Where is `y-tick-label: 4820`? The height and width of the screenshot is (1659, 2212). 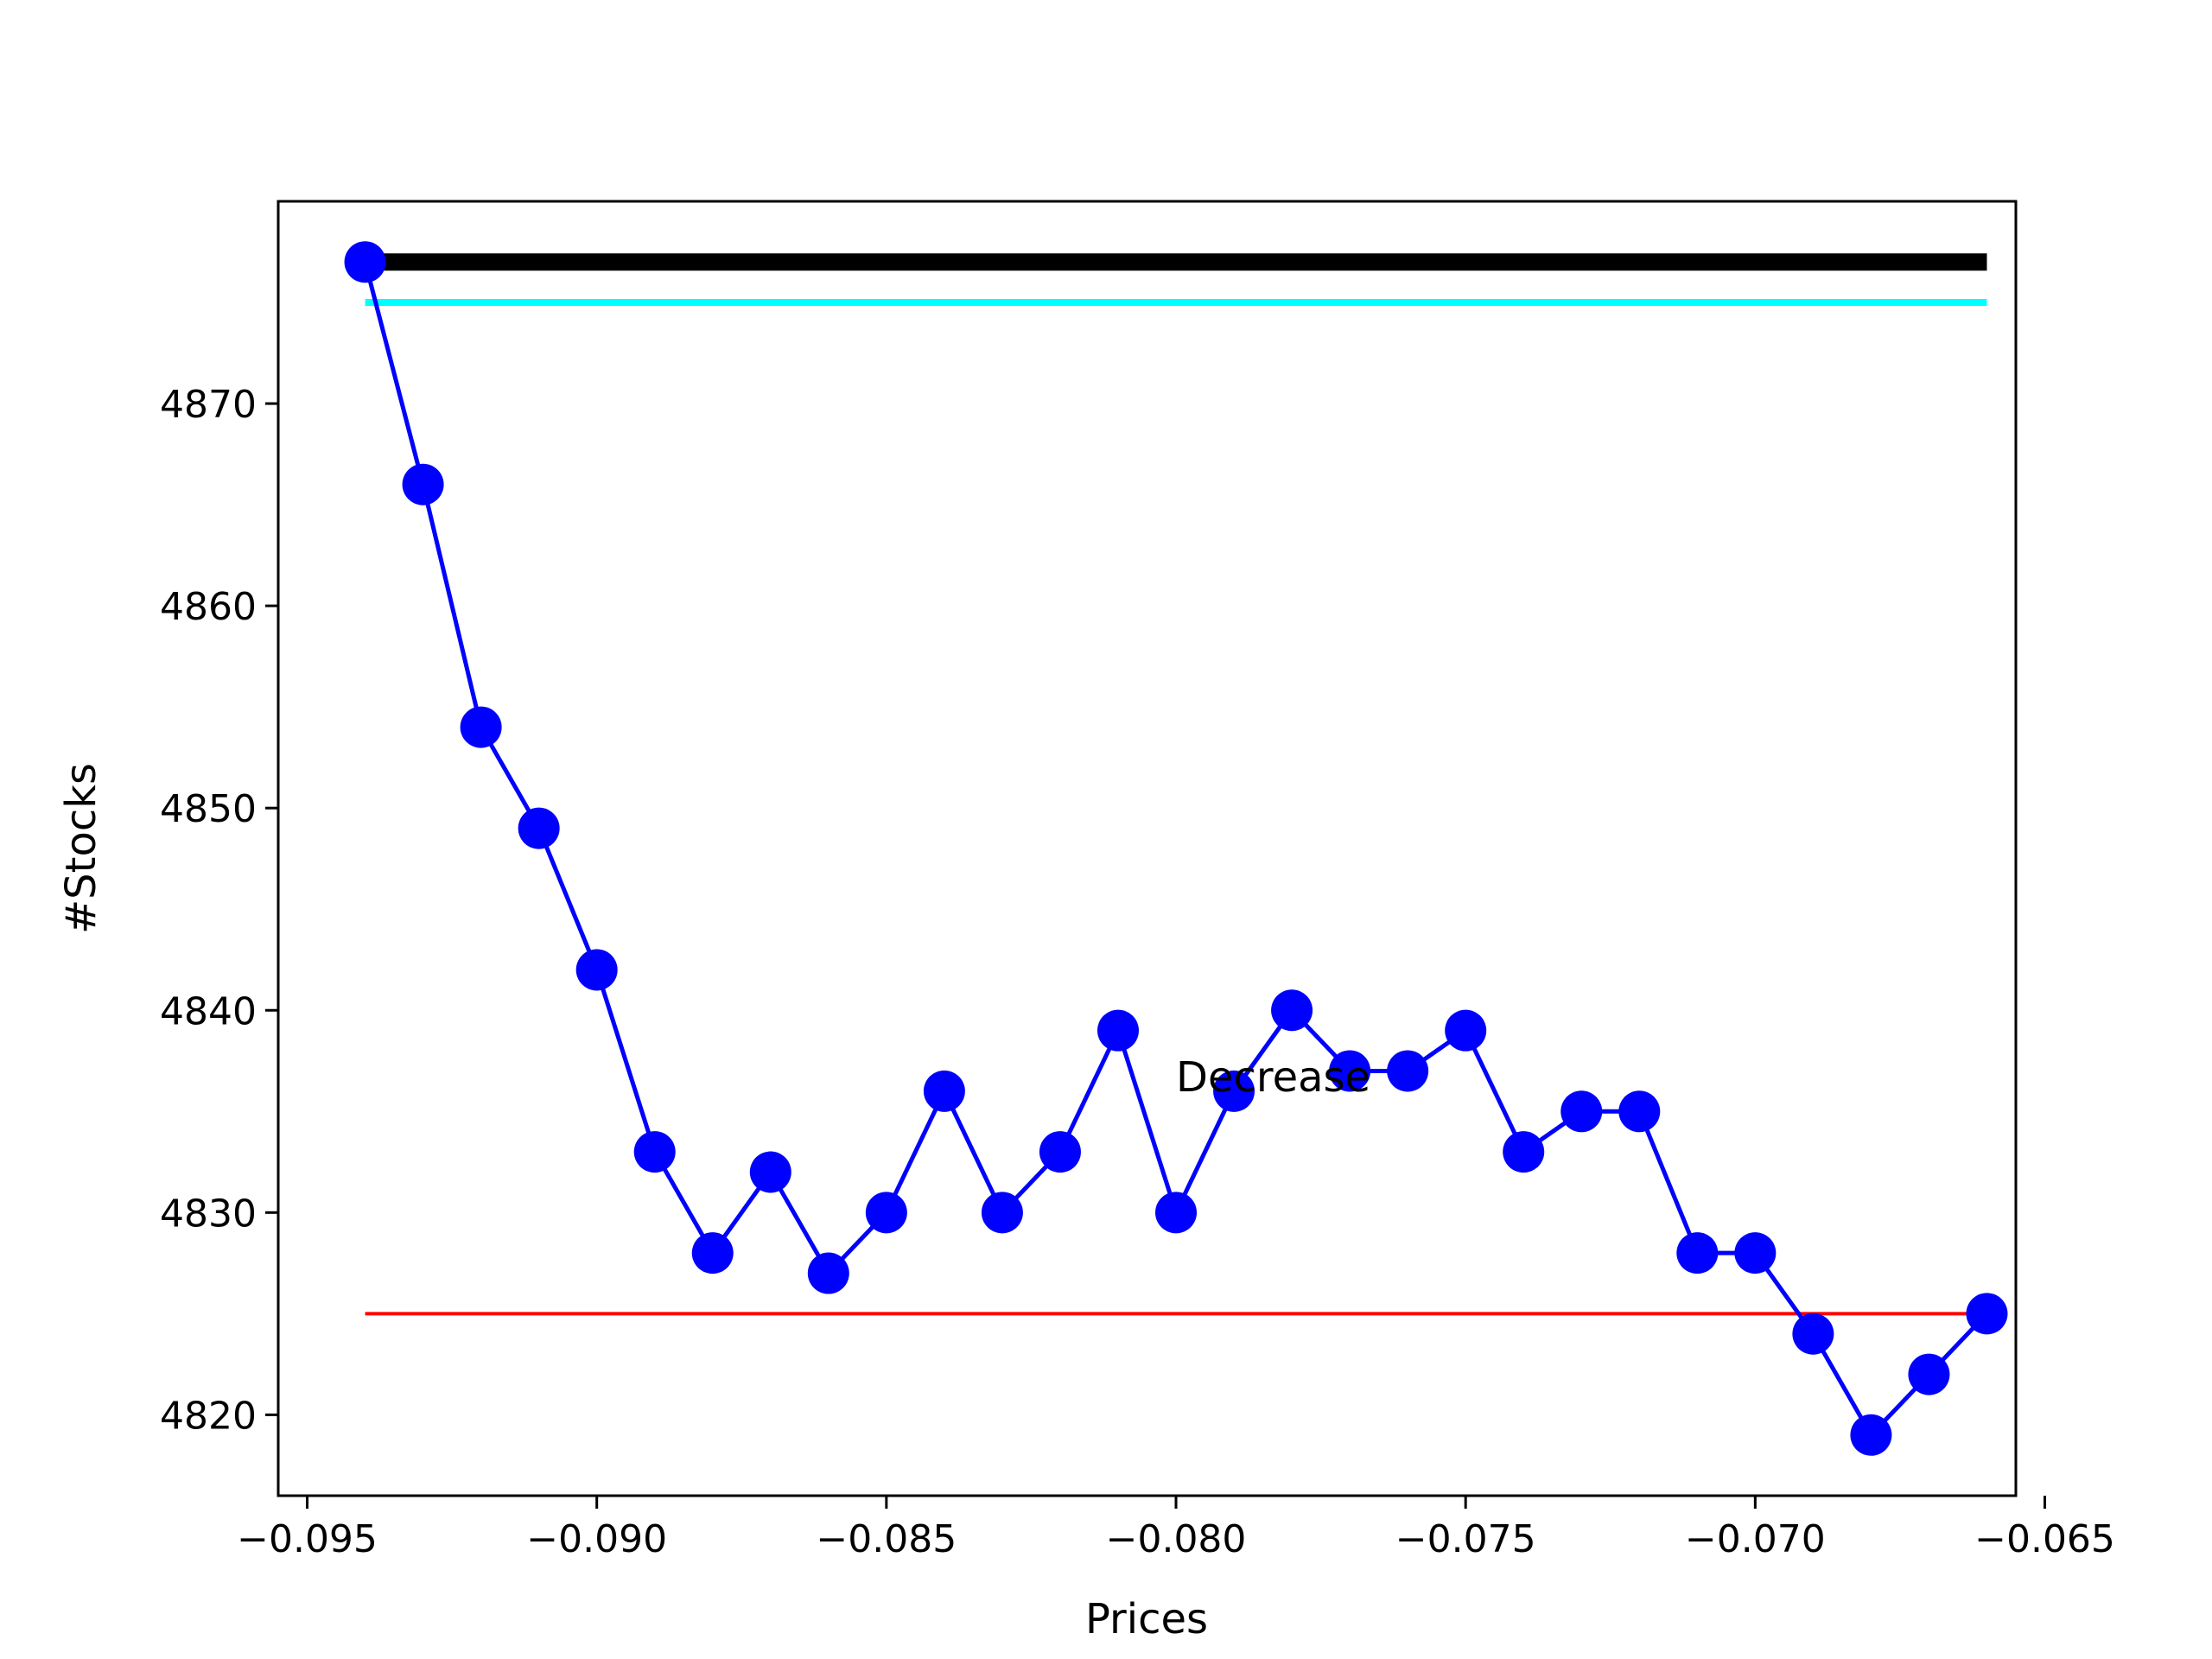 y-tick-label: 4820 is located at coordinates (208, 1416).